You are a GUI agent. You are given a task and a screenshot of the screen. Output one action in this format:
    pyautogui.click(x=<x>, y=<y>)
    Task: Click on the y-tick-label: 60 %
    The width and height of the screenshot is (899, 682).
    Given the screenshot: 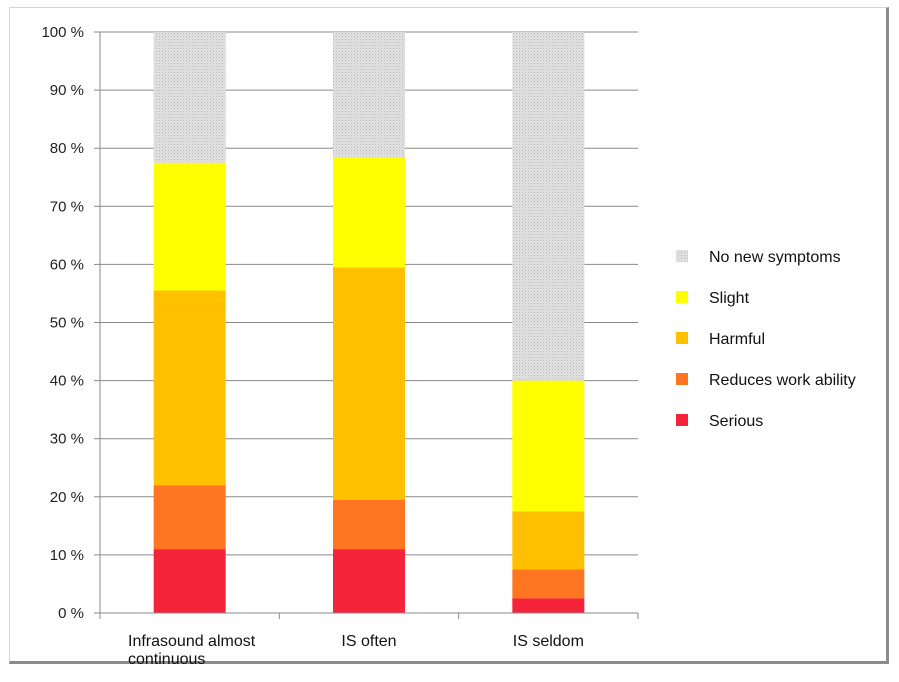 What is the action you would take?
    pyautogui.click(x=67, y=264)
    